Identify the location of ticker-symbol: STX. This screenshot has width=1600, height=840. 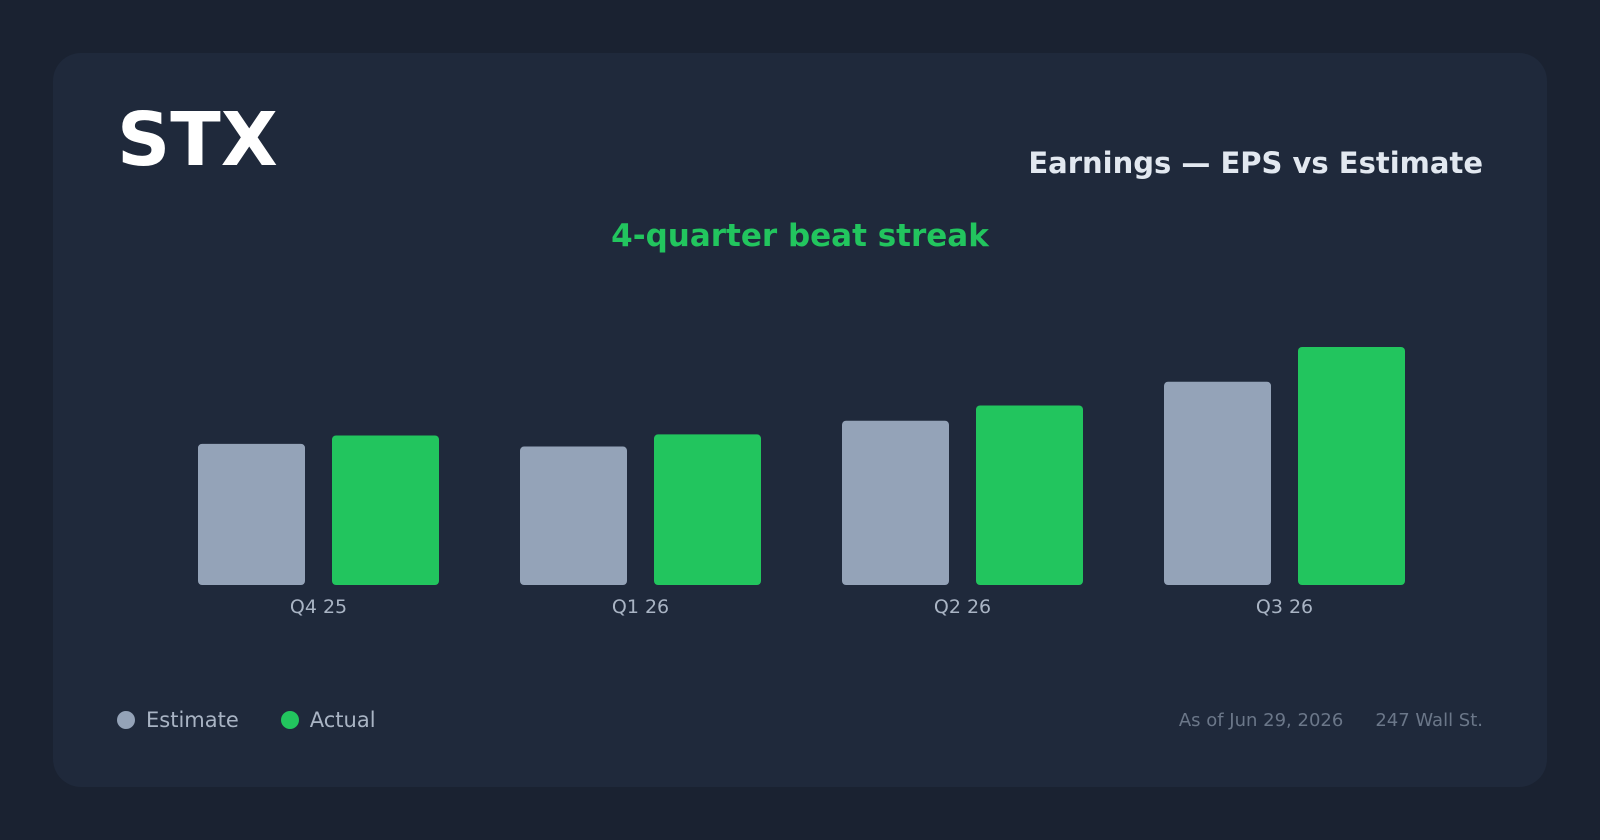
(197, 140).